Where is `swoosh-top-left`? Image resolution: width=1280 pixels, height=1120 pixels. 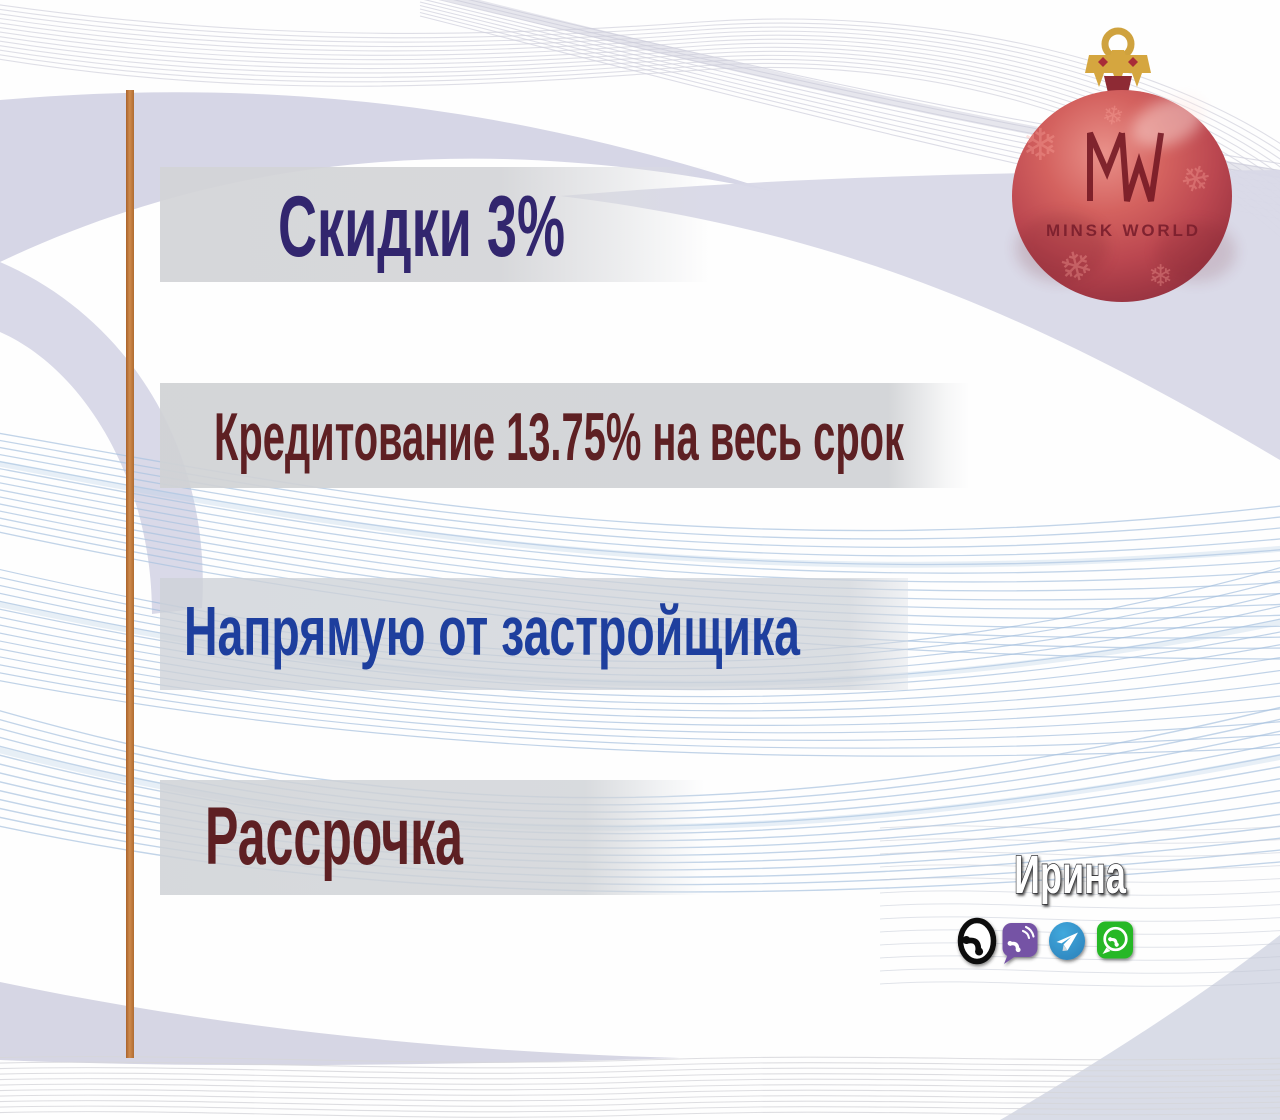
swoosh-top-left is located at coordinates (387, 177).